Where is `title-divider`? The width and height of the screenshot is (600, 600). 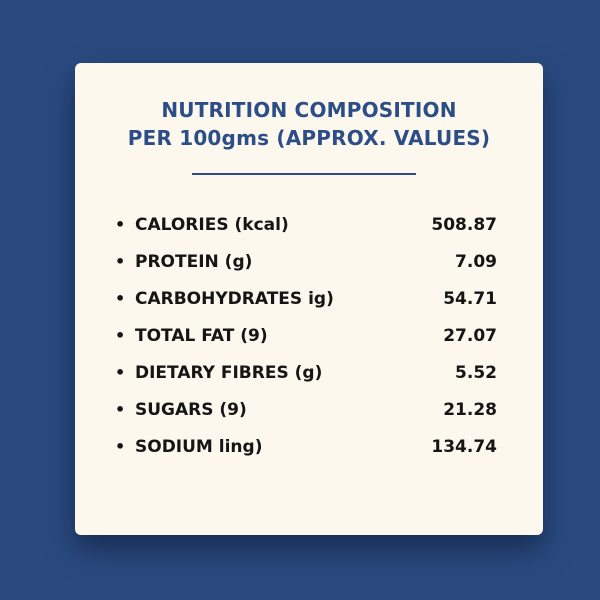 title-divider is located at coordinates (304, 174).